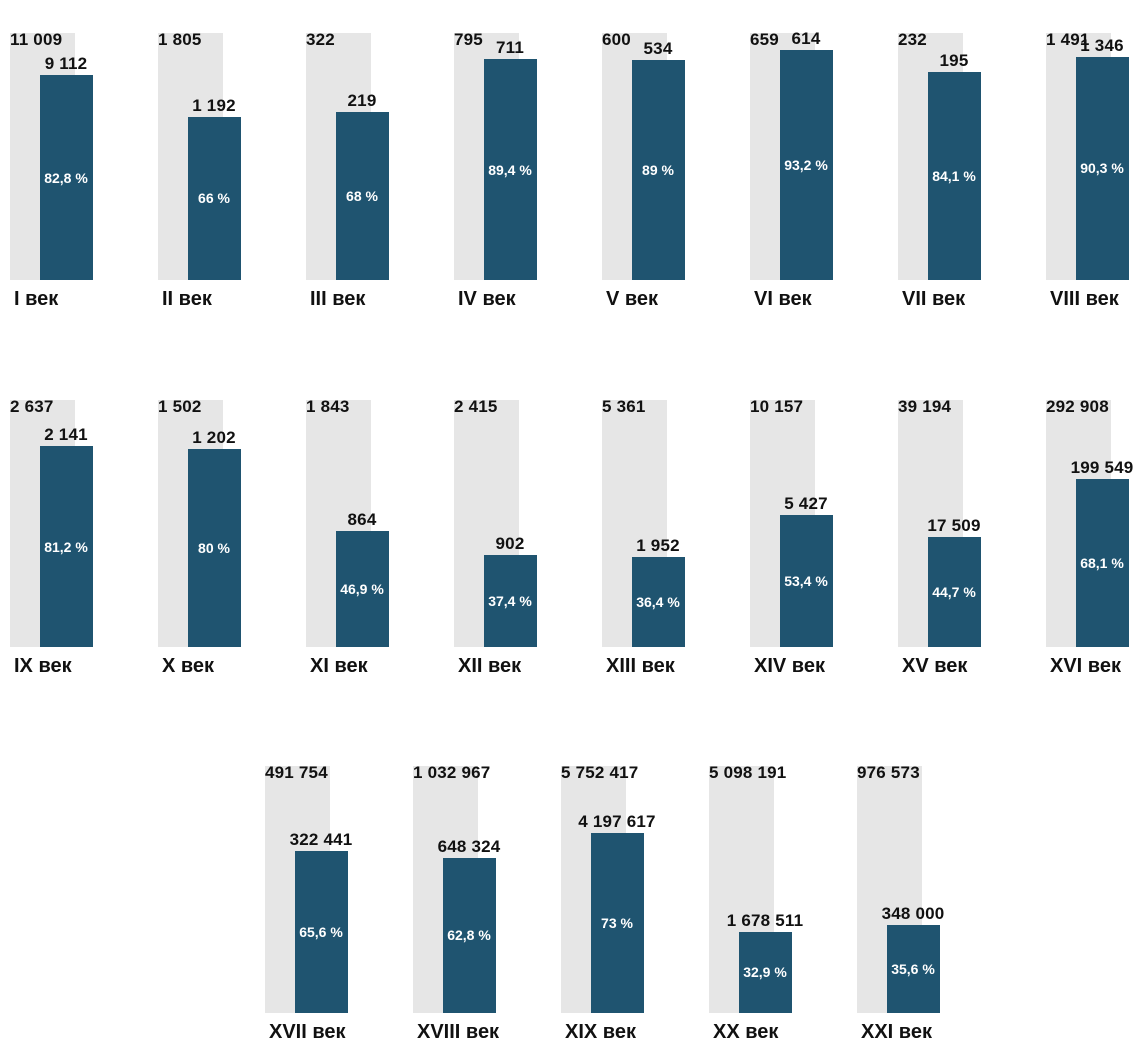 The width and height of the screenshot is (1140, 1053). What do you see at coordinates (783, 299) in the screenshot?
I see `century-label: VI век` at bounding box center [783, 299].